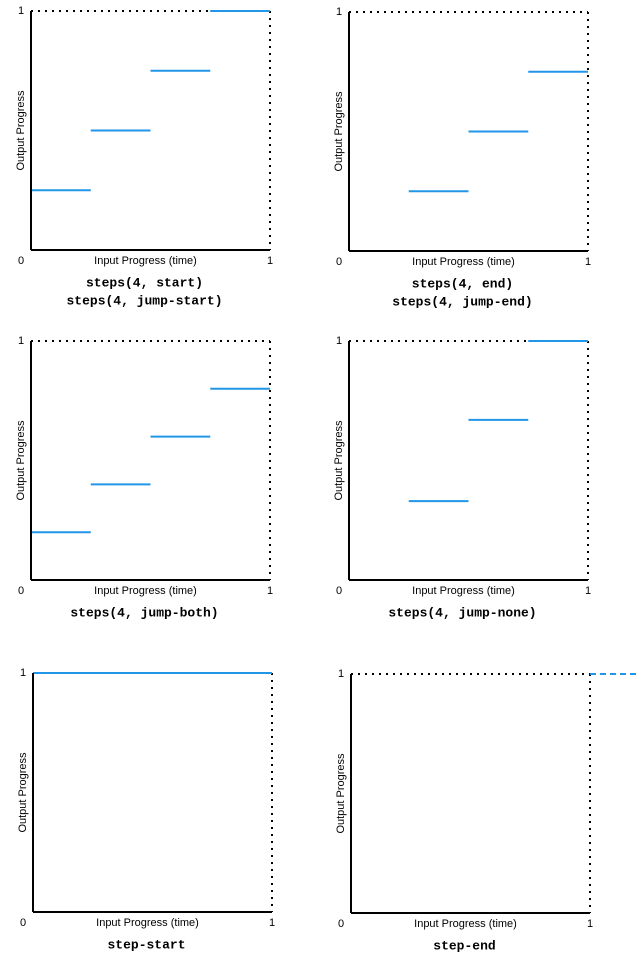  I want to click on chart-title: step-end, so click(464, 945).